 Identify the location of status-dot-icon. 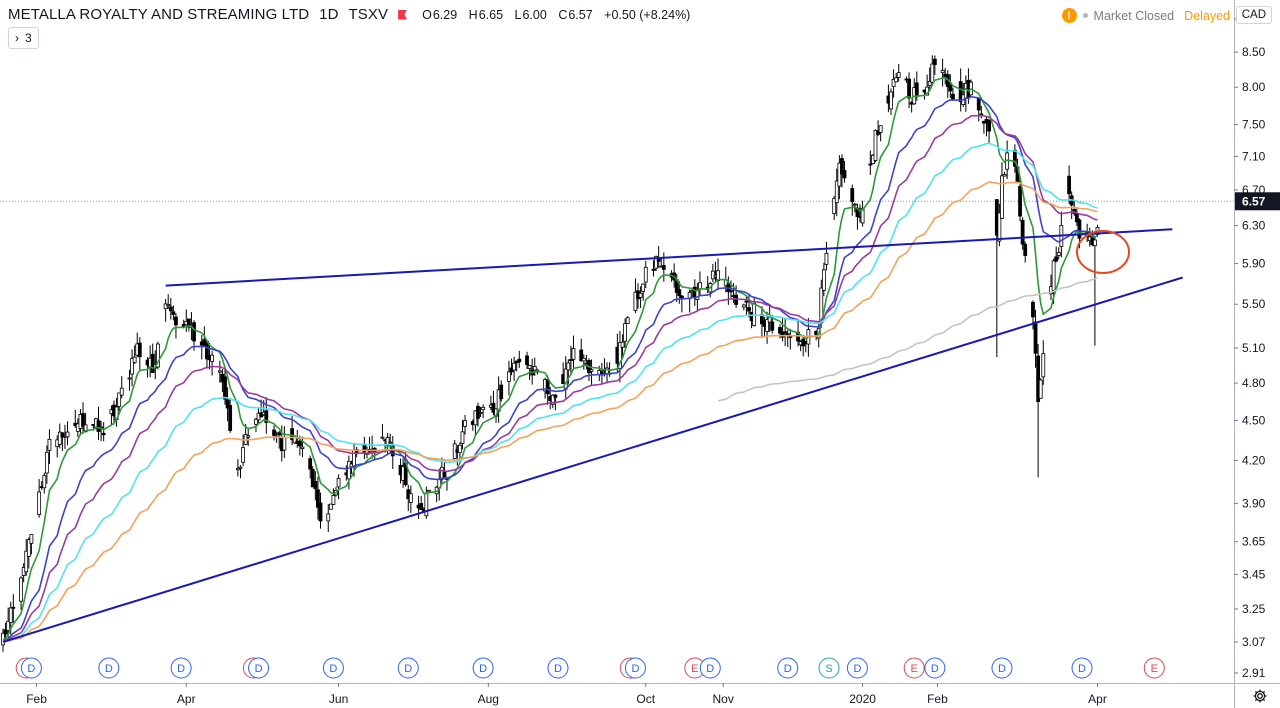
(1085, 15).